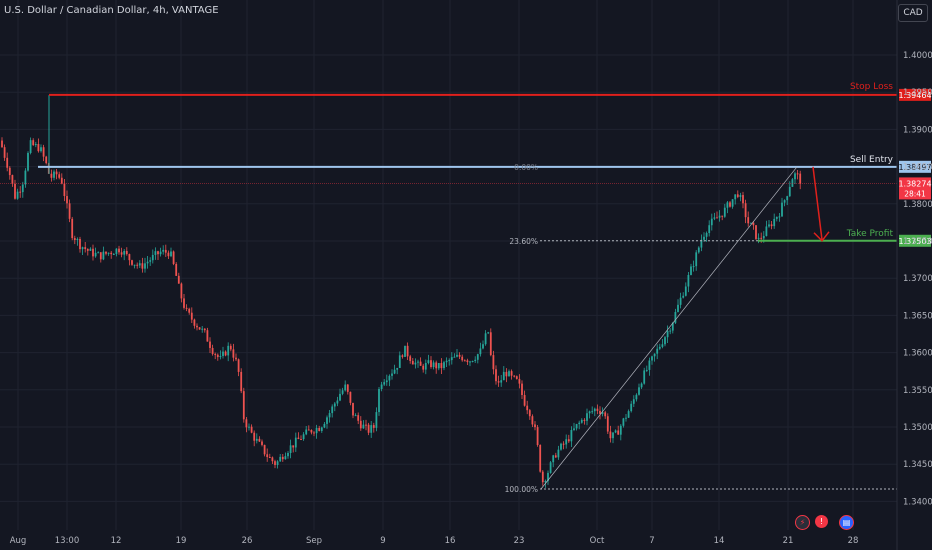  Describe the element at coordinates (853, 541) in the screenshot. I see `x-tick-label: 28` at that location.